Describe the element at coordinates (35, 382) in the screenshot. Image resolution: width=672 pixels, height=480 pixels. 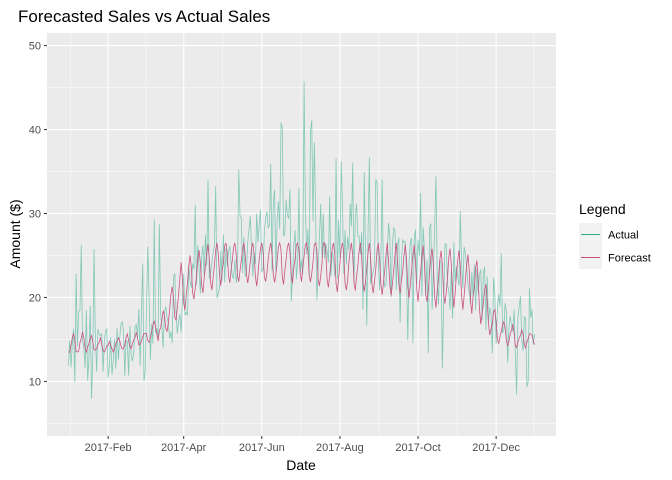
I see `y-tick-label: 10` at that location.